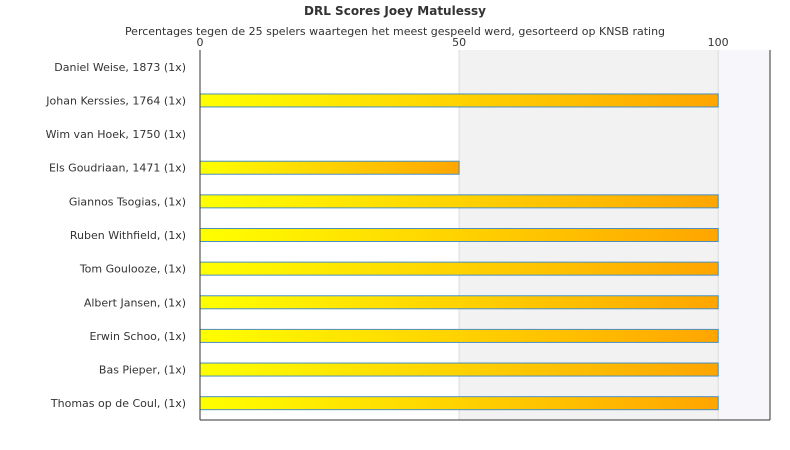  I want to click on x-tick-label-100: 100, so click(718, 42).